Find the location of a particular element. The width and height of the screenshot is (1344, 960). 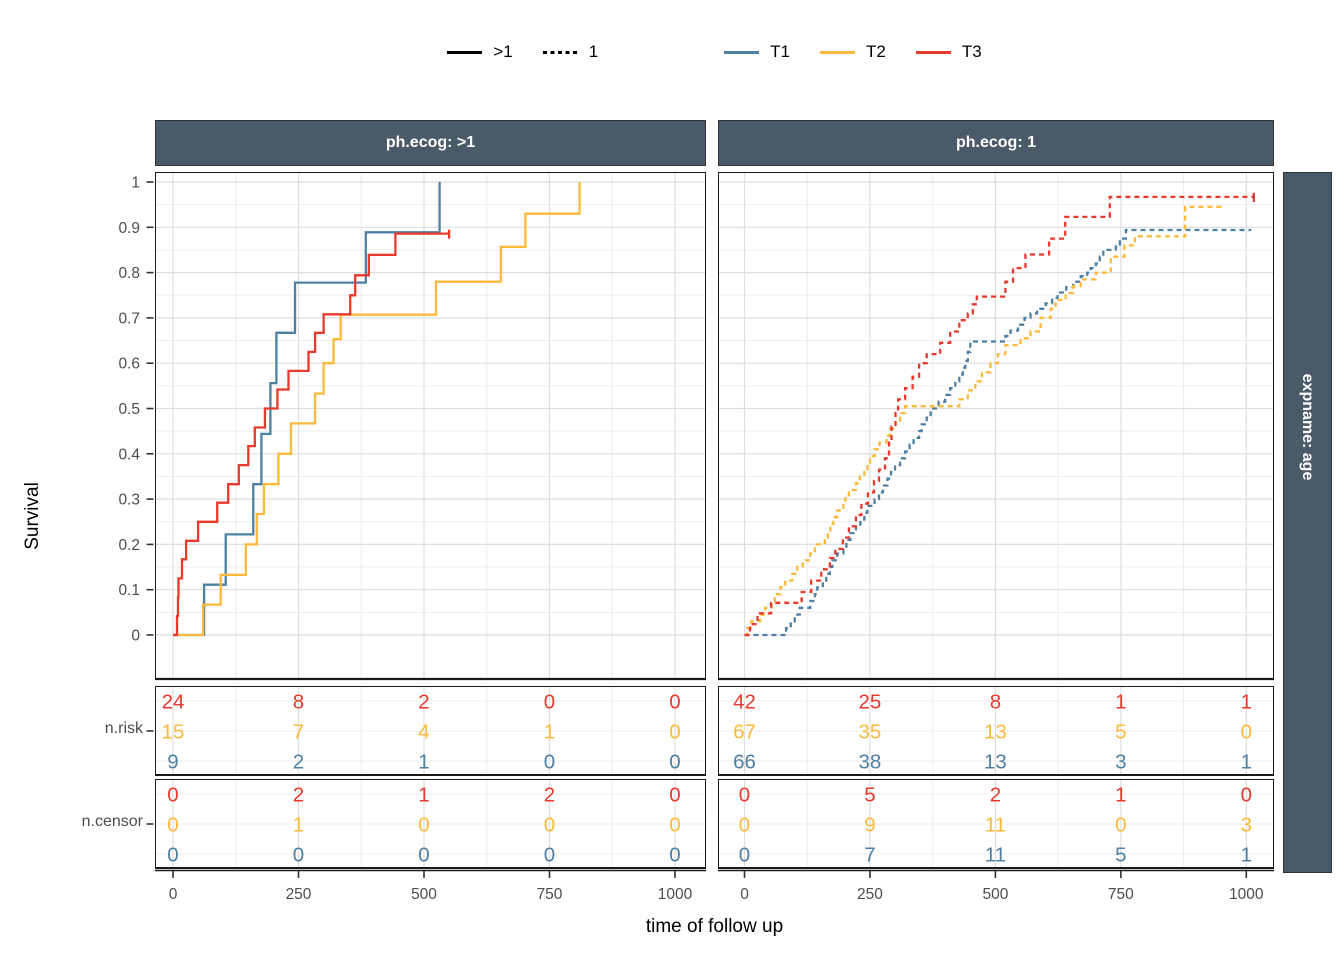

legend-label-1: 1 is located at coordinates (593, 51).